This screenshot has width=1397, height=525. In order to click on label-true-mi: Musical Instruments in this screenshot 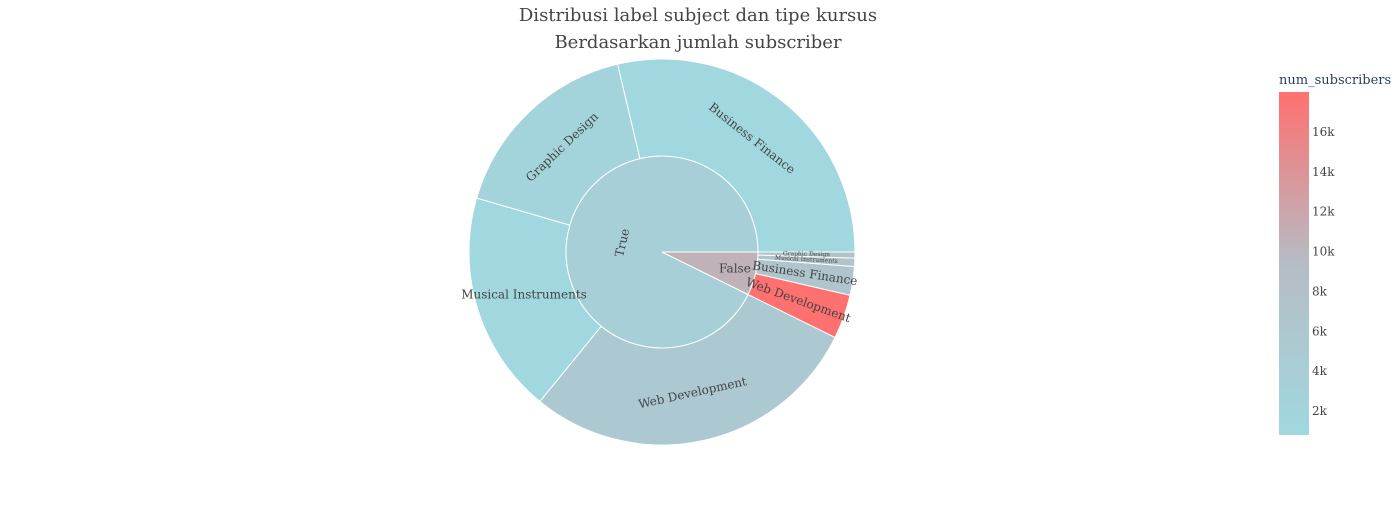, I will do `click(524, 294)`.